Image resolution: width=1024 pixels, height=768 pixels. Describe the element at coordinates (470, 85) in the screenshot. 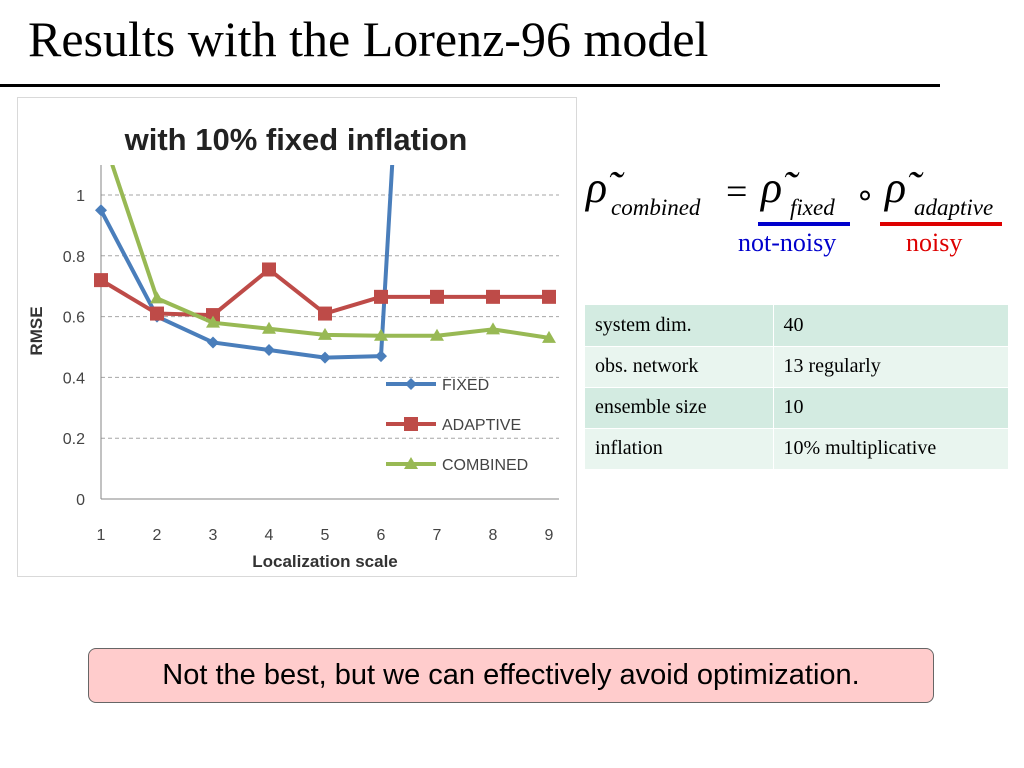

I see `title-divider` at that location.